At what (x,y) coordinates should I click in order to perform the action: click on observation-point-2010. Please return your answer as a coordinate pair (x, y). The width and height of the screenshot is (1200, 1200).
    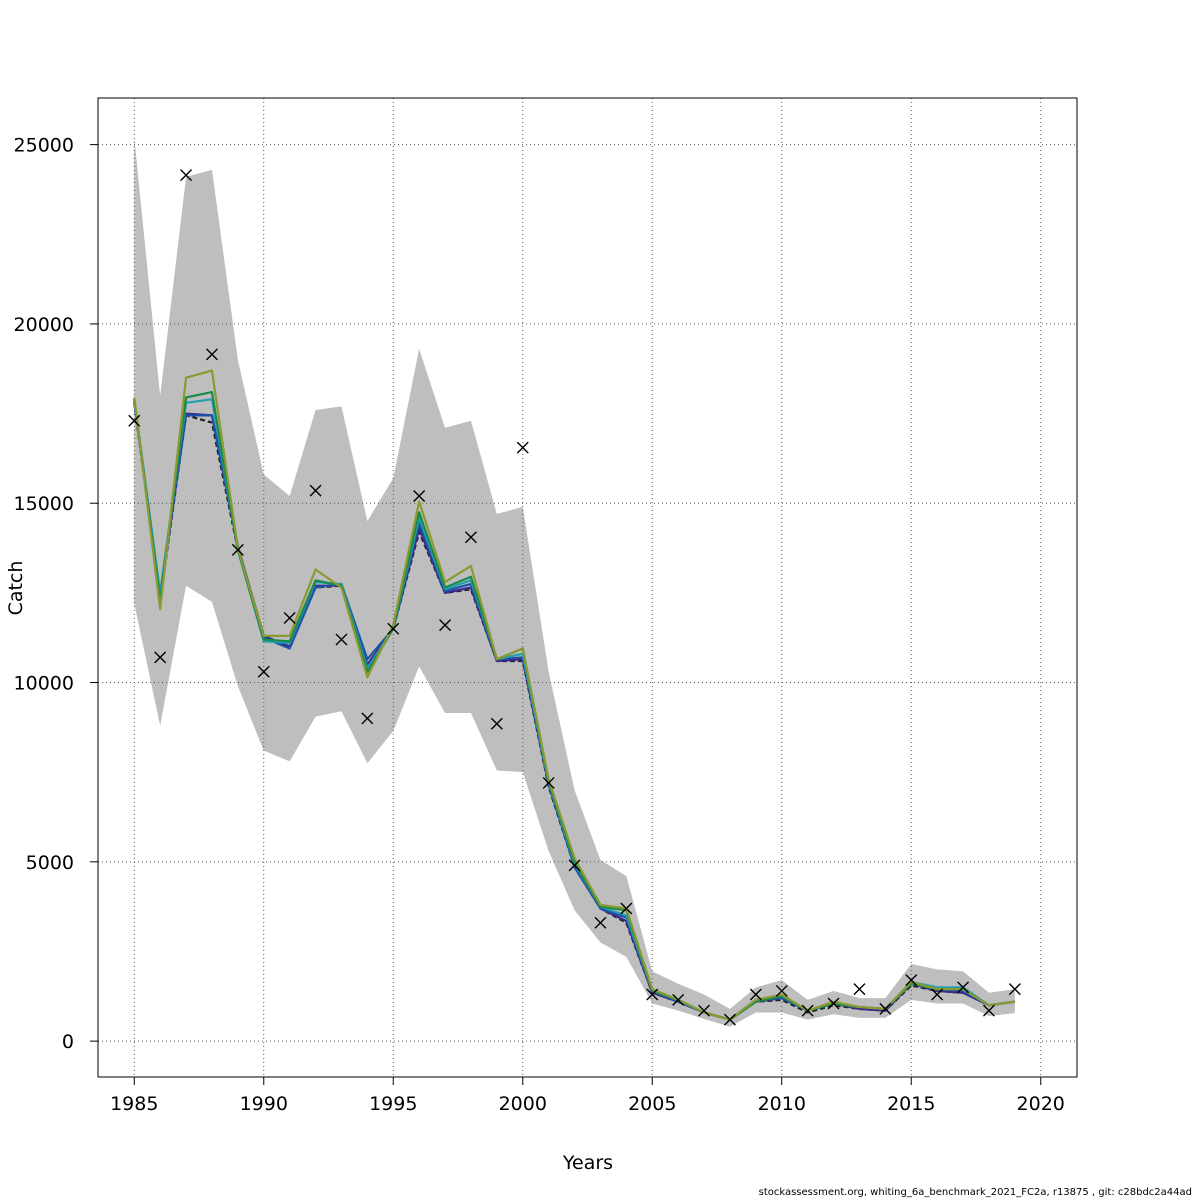
    Looking at the image, I should click on (781, 990).